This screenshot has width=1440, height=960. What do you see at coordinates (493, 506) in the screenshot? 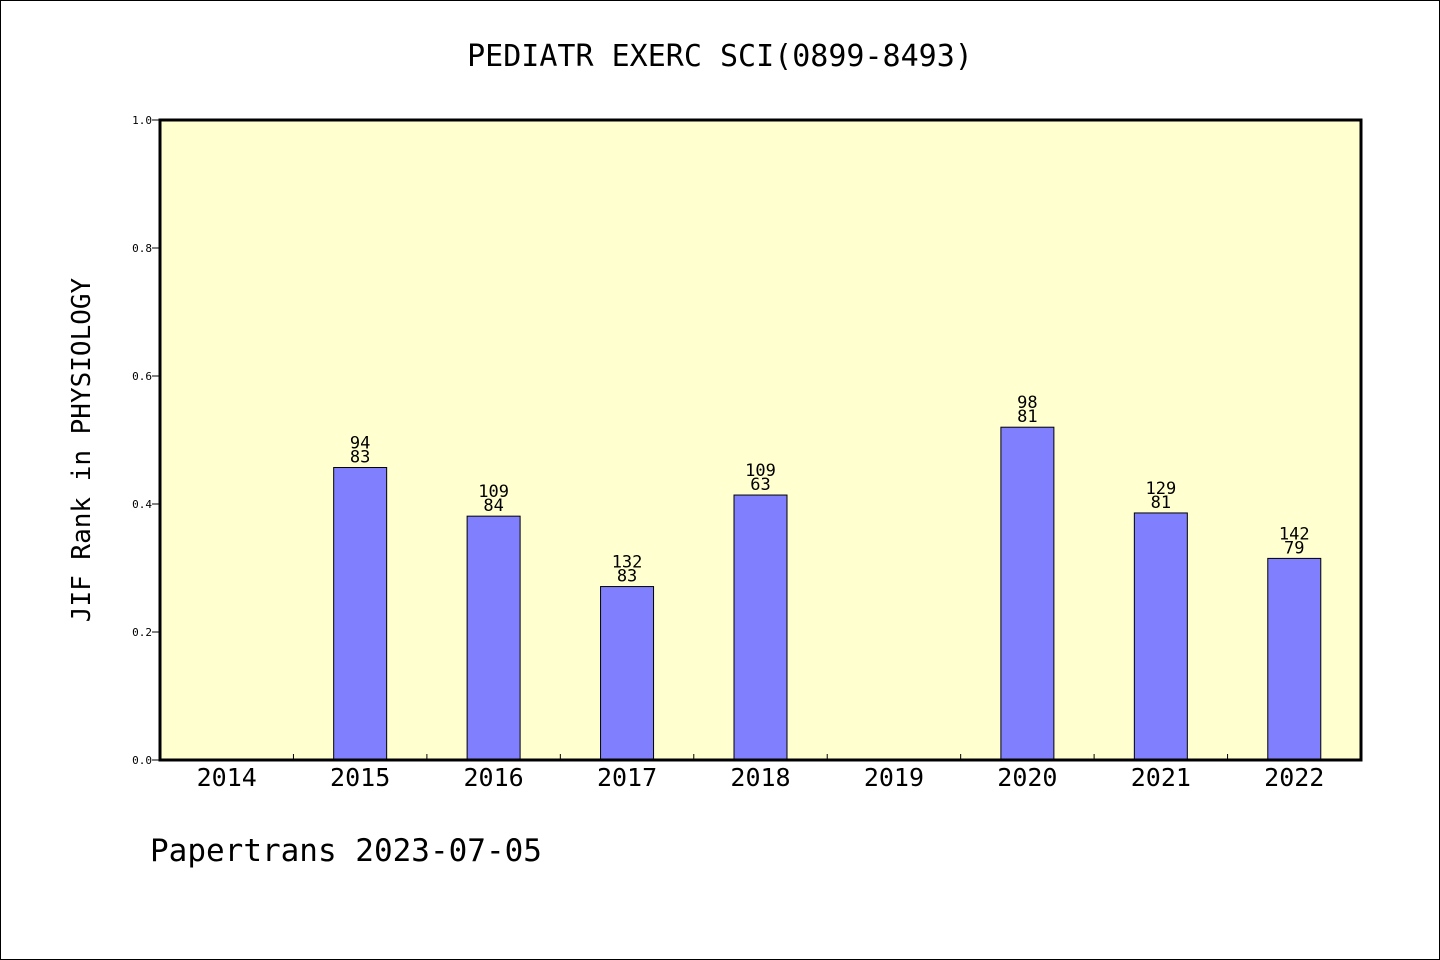
I see `data-label-bottom: 84` at bounding box center [493, 506].